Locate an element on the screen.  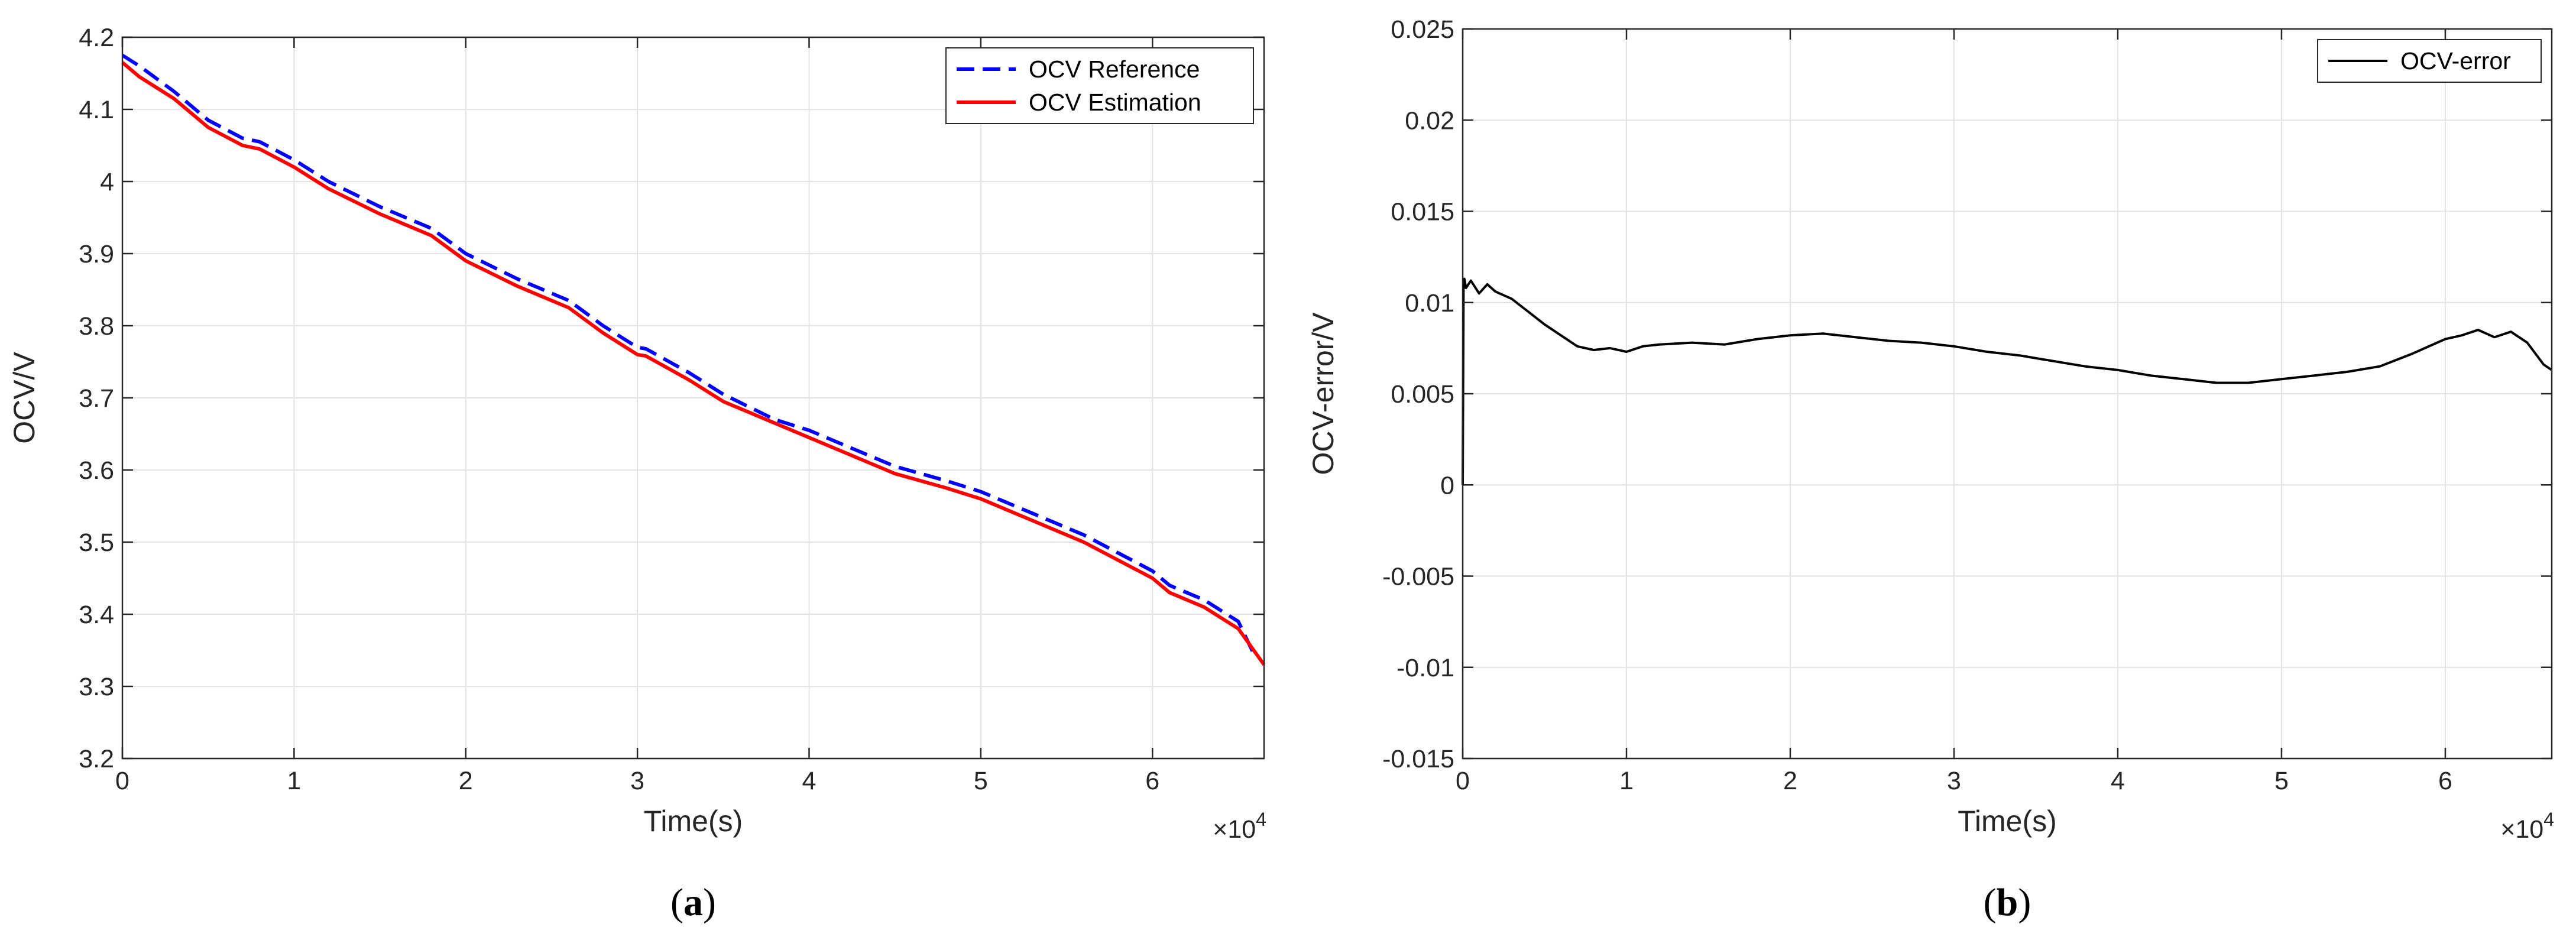
panel-b-xtick-label-0: 0 is located at coordinates (1463, 781).